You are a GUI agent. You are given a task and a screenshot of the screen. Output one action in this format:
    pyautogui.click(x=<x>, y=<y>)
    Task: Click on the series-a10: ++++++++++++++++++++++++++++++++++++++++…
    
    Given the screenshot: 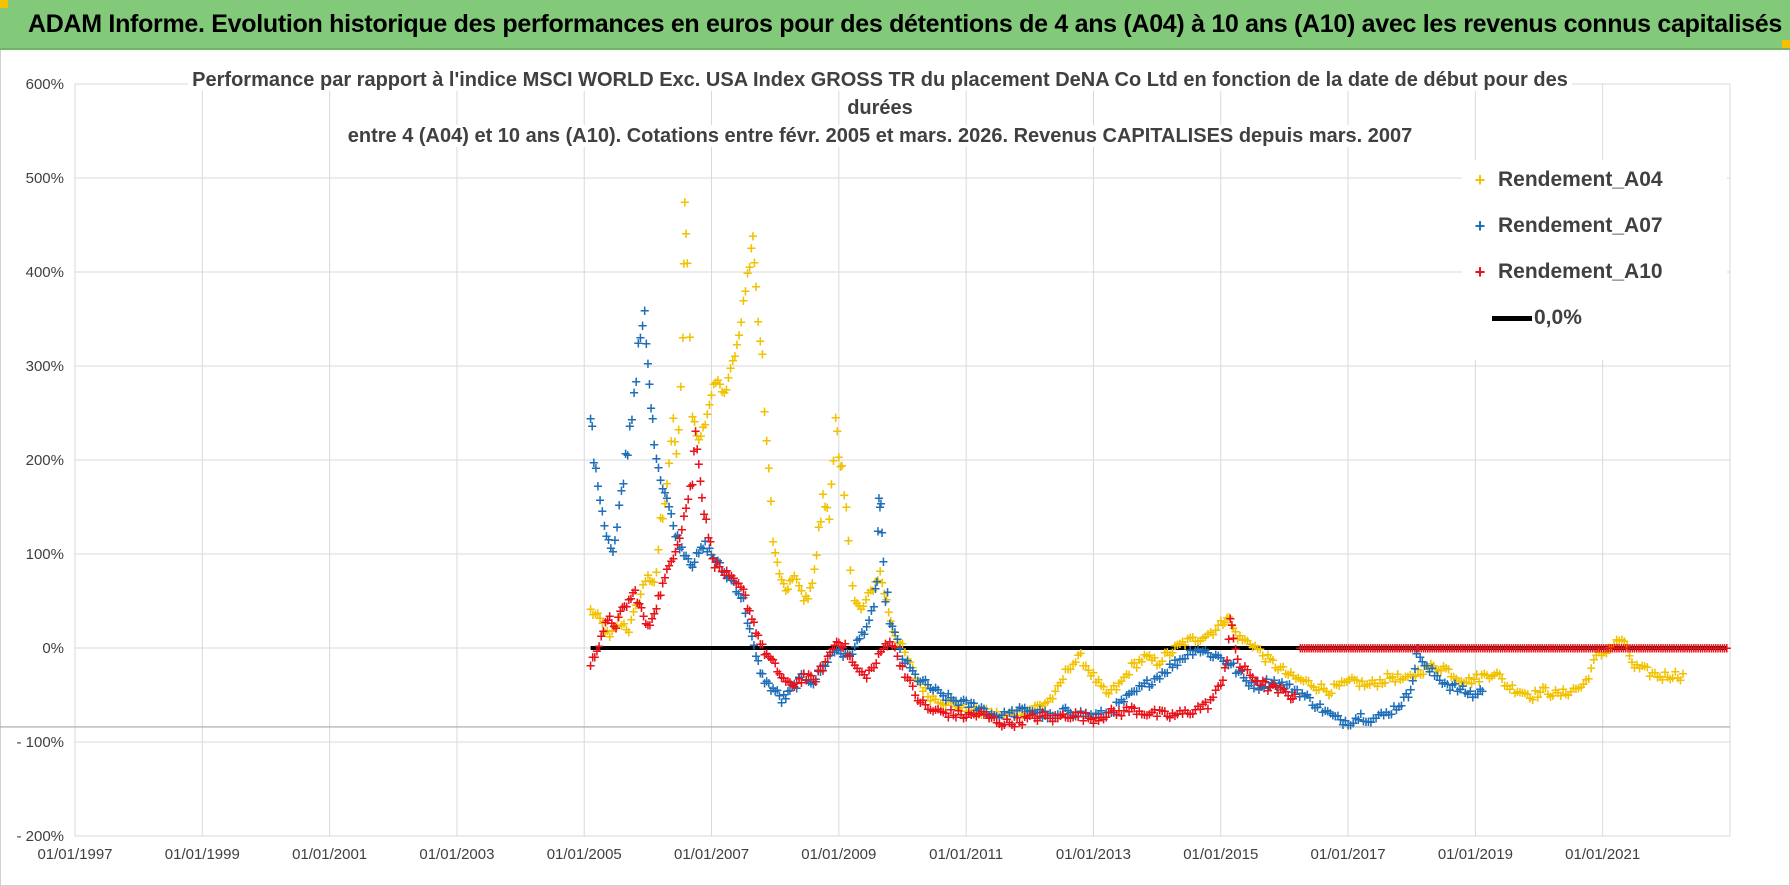 What is the action you would take?
    pyautogui.click(x=942, y=579)
    